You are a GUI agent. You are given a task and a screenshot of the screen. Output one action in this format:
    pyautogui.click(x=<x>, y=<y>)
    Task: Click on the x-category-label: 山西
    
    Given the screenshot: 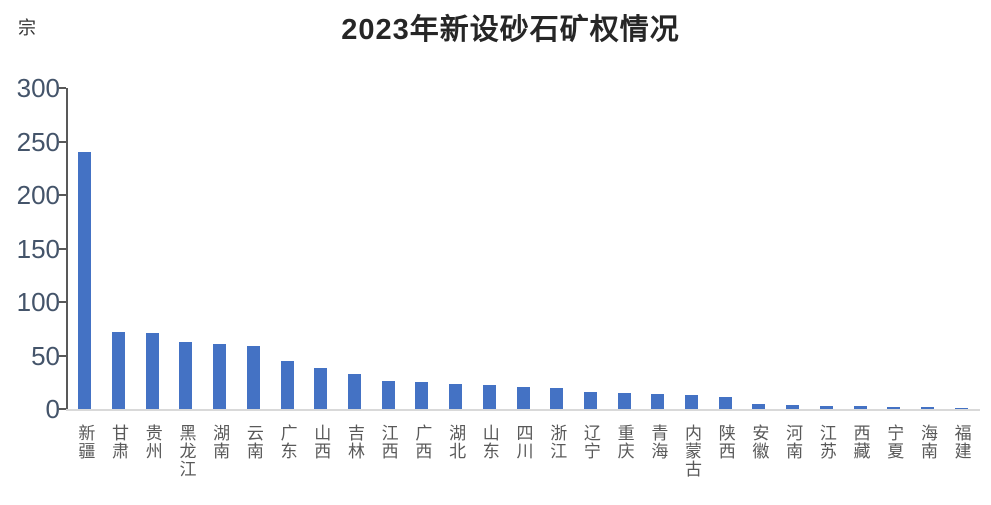 What is the action you would take?
    pyautogui.click(x=321, y=442)
    